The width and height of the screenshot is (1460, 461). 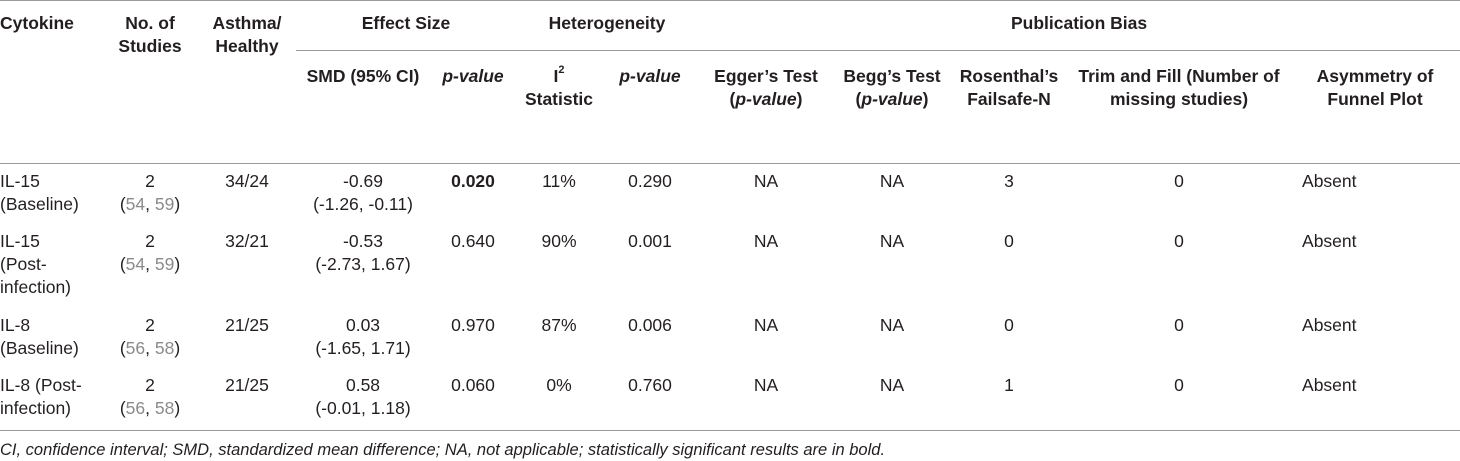 I want to click on header-smd: SMD (95% CI), so click(x=363, y=107).